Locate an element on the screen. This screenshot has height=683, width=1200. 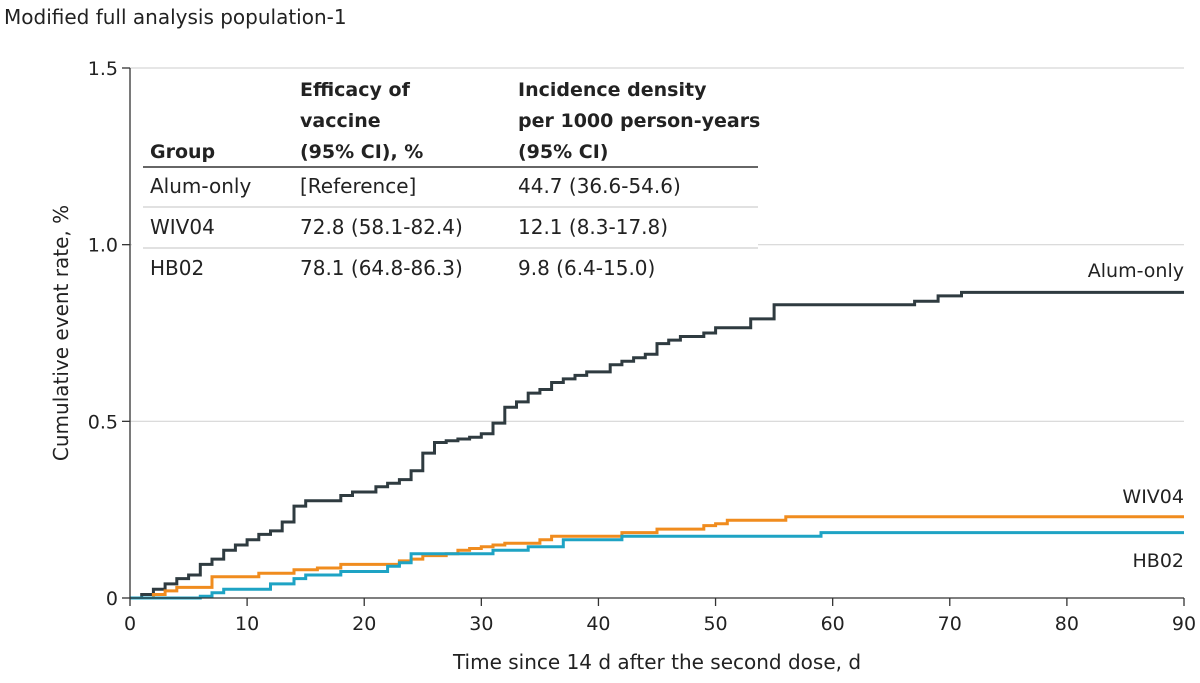
x-tick-label-7: 70 is located at coordinates (950, 624).